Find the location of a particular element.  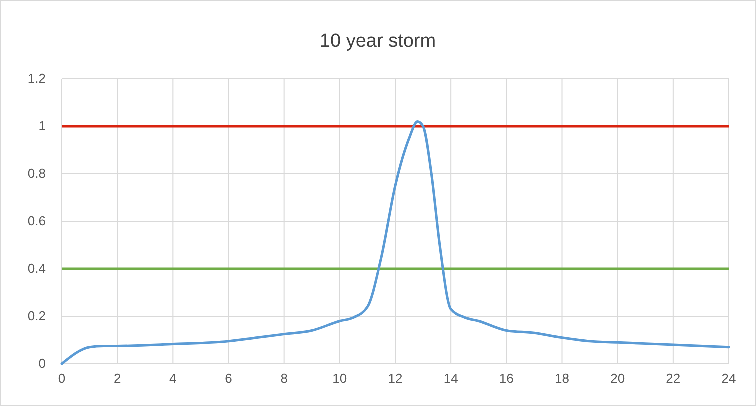

x-tick-label: 4 is located at coordinates (173, 378).